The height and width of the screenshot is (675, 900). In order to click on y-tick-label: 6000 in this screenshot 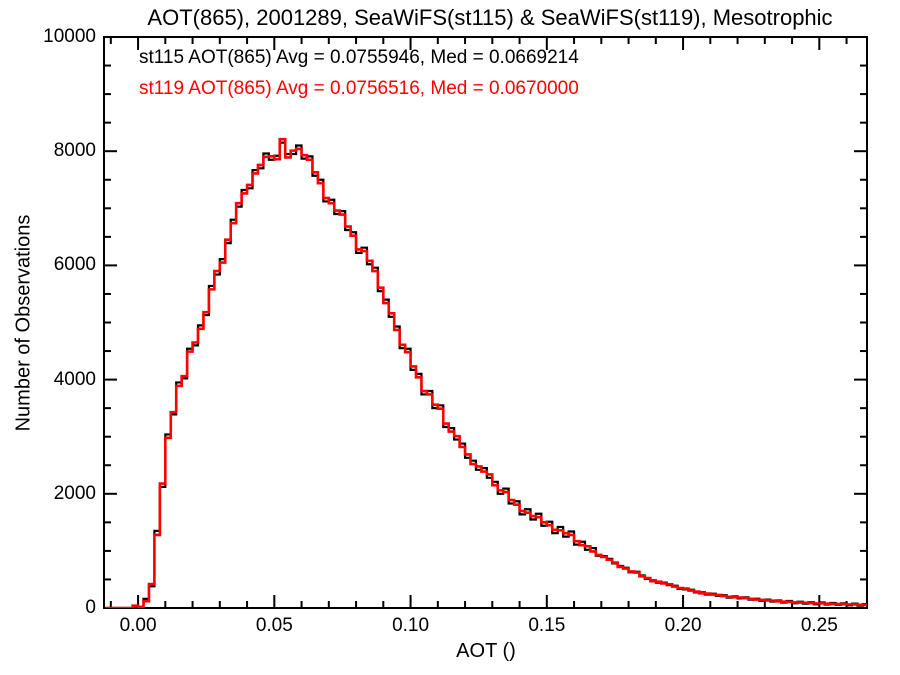, I will do `click(74, 265)`.